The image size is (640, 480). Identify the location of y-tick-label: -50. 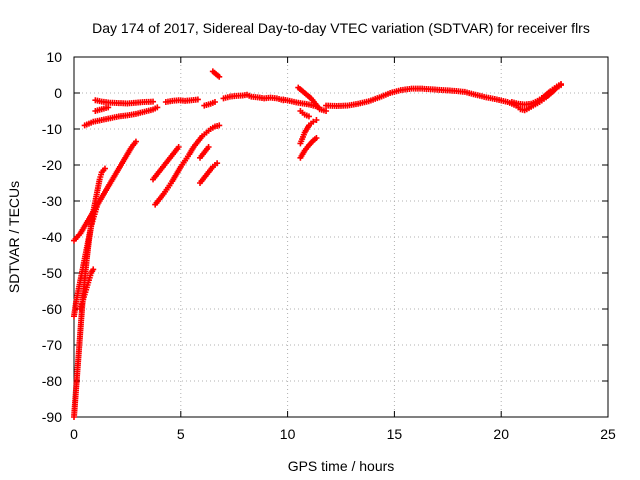
(52, 273).